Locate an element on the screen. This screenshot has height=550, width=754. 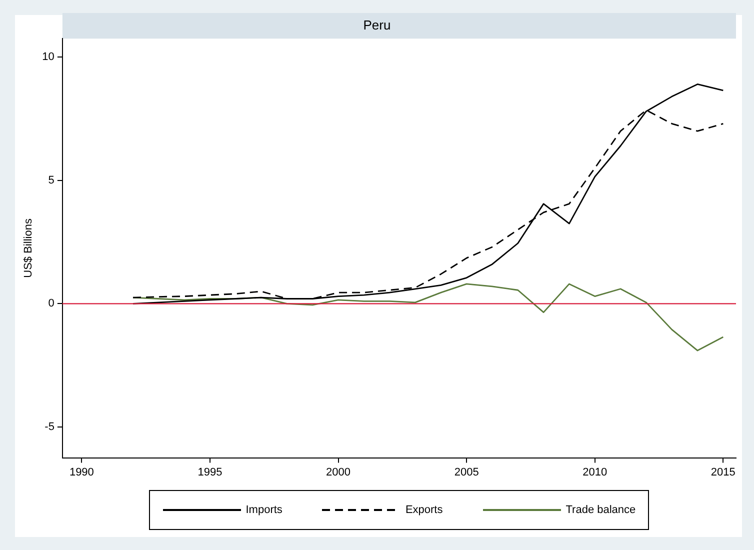
y-axis-title: US$ Billions is located at coordinates (28, 248).